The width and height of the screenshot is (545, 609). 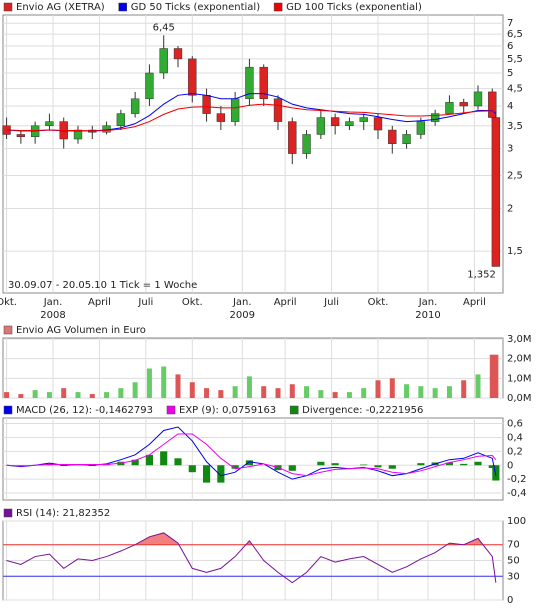 What do you see at coordinates (515, 451) in the screenshot?
I see `y-tick-label: 0,2` at bounding box center [515, 451].